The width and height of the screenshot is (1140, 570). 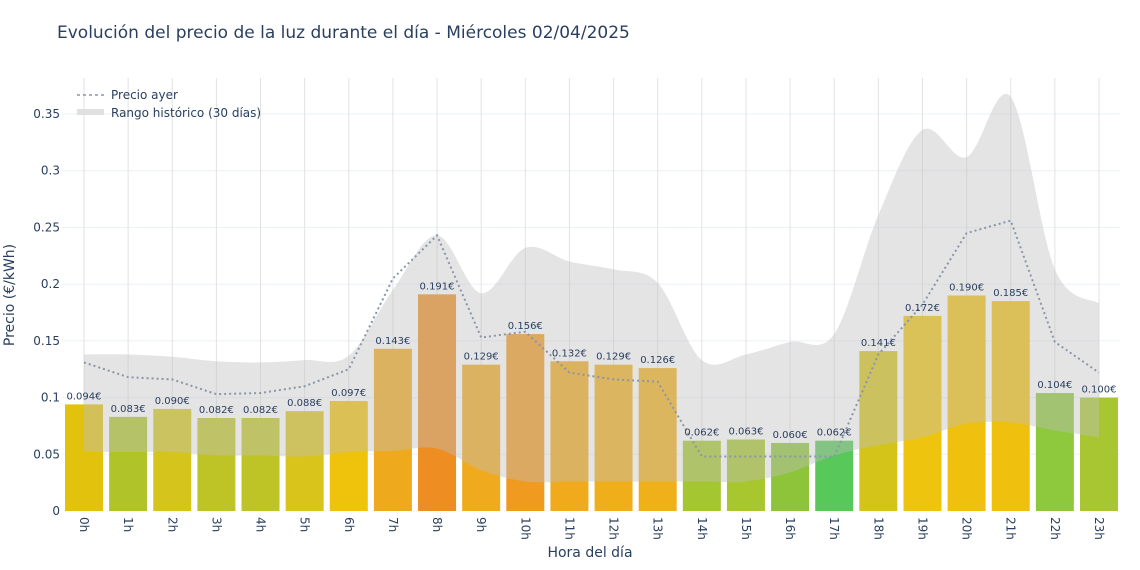 What do you see at coordinates (392, 341) in the screenshot?
I see `bar-value-label: 0.143€` at bounding box center [392, 341].